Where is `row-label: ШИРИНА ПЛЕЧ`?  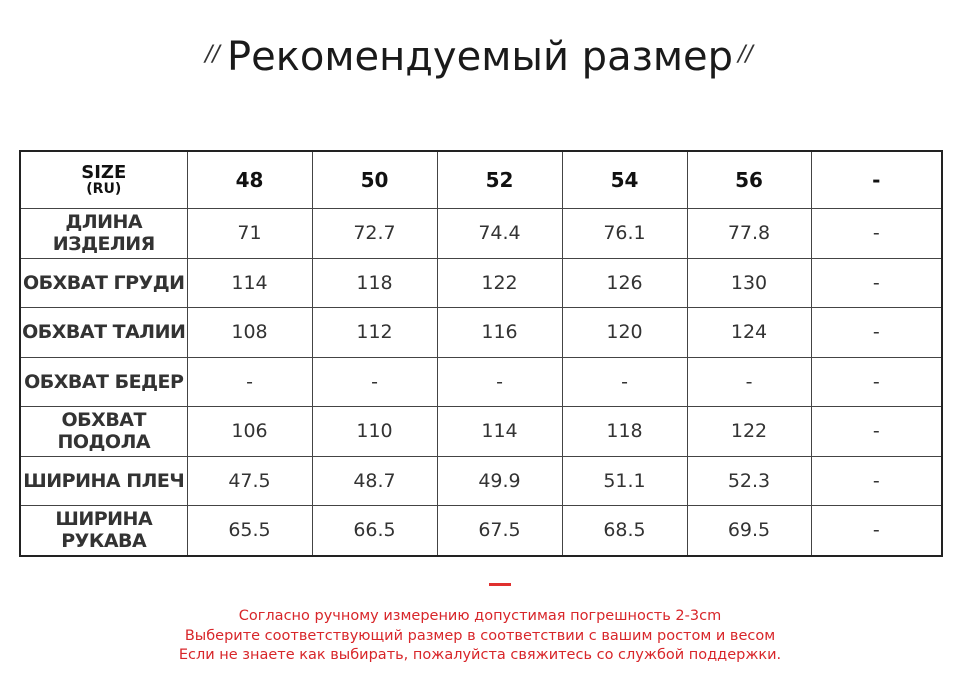
row-label: ШИРИНА ПЛЕЧ is located at coordinates (103, 480).